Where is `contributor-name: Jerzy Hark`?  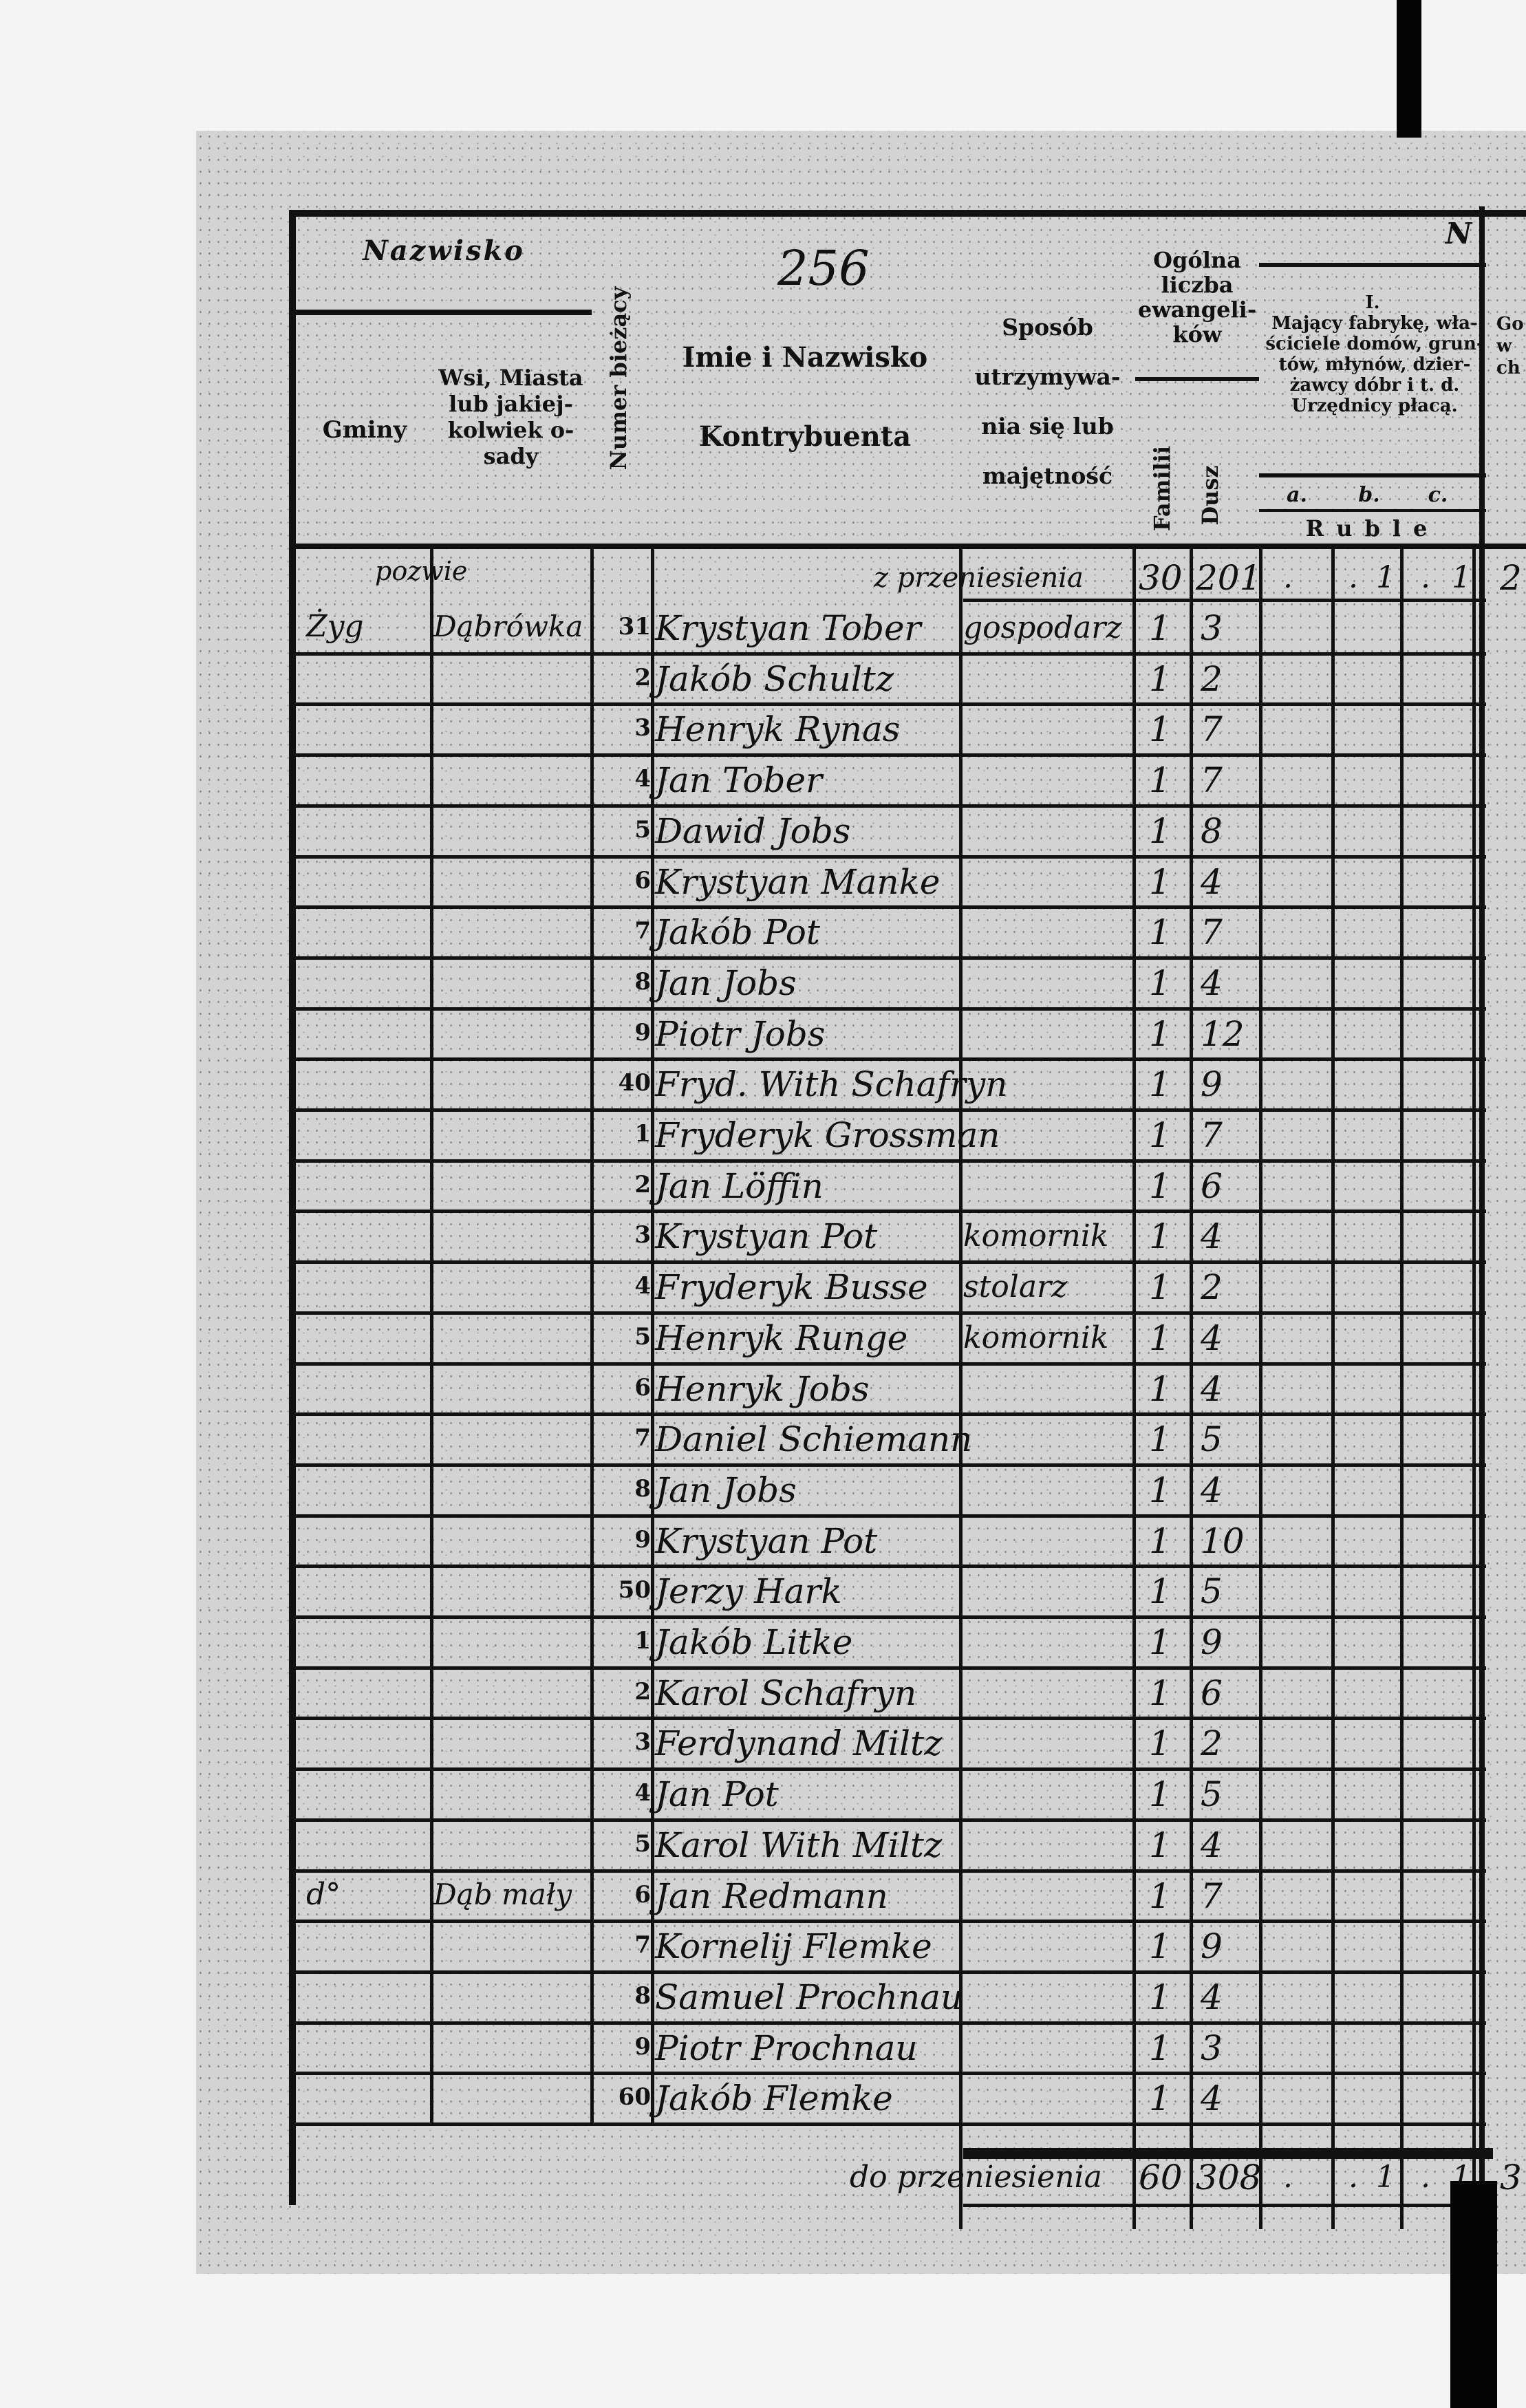 contributor-name: Jerzy Hark is located at coordinates (748, 1591).